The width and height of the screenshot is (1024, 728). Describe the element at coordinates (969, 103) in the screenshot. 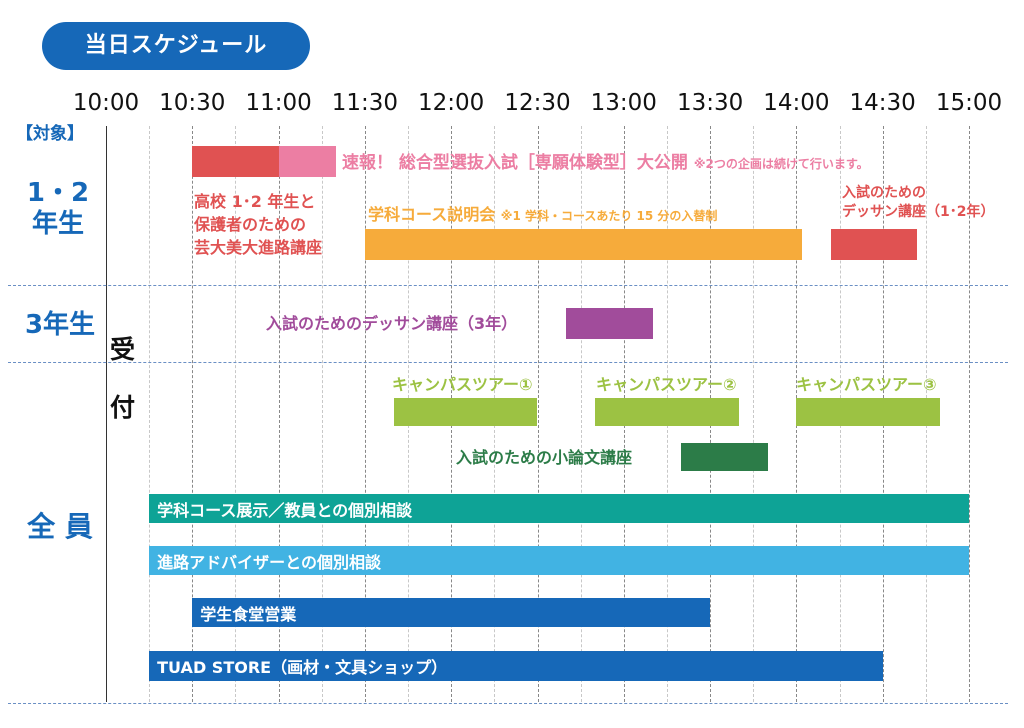

I see `time-tick-1500: 15:00` at that location.